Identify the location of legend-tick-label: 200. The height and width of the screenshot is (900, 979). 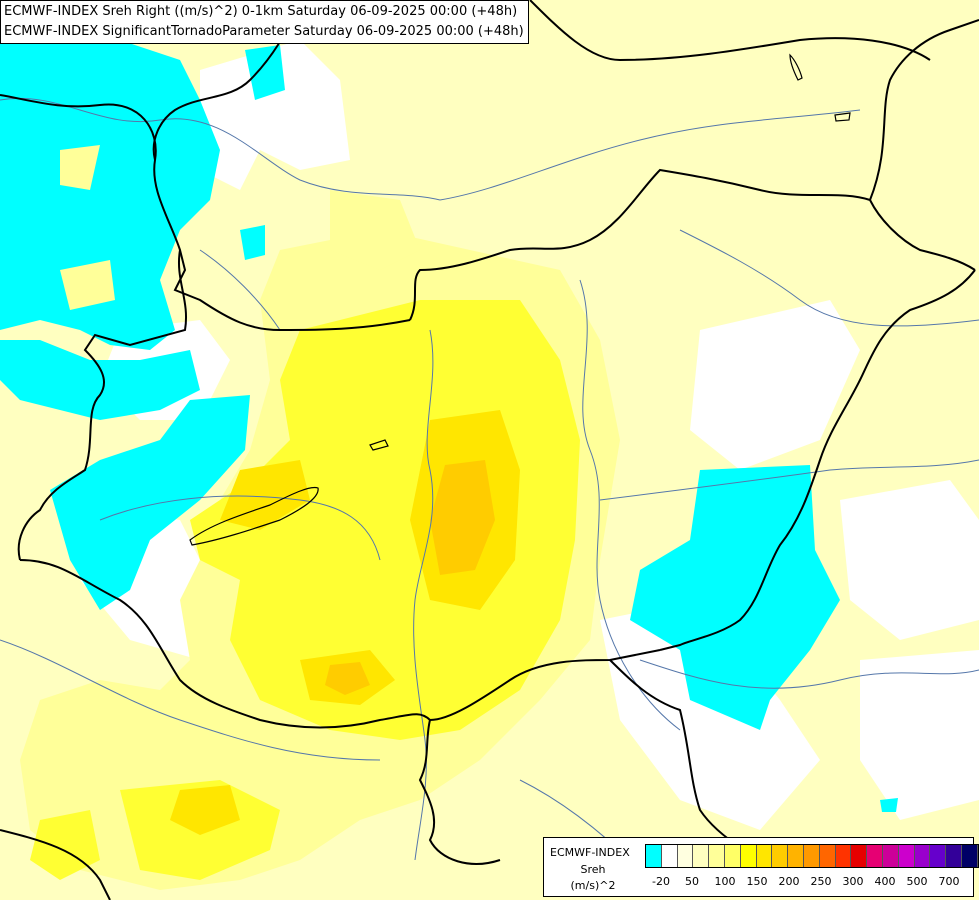
(789, 881).